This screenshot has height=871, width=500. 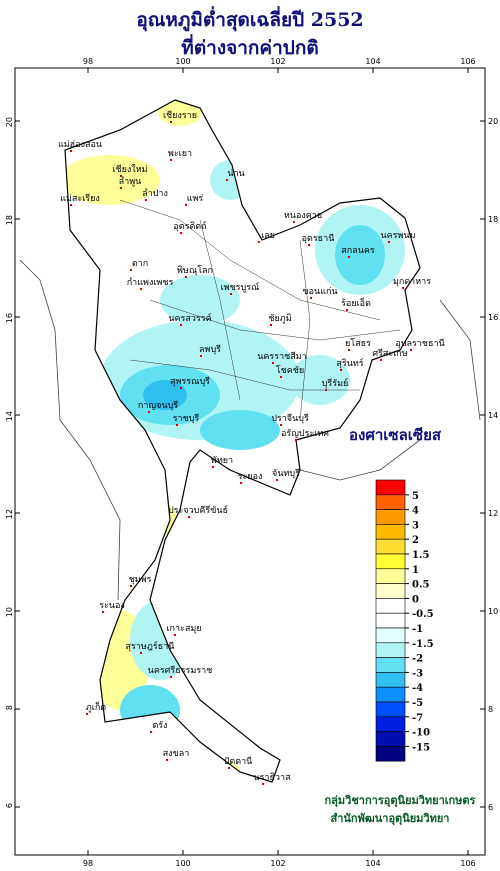 I want to click on place-label: ราชบุรี, so click(x=186, y=418).